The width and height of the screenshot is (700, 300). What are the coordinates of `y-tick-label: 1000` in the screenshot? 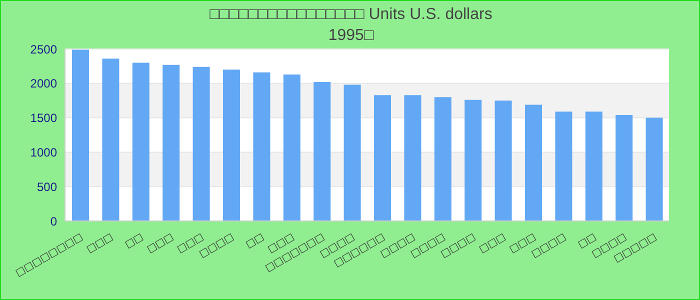 It's located at (44, 152).